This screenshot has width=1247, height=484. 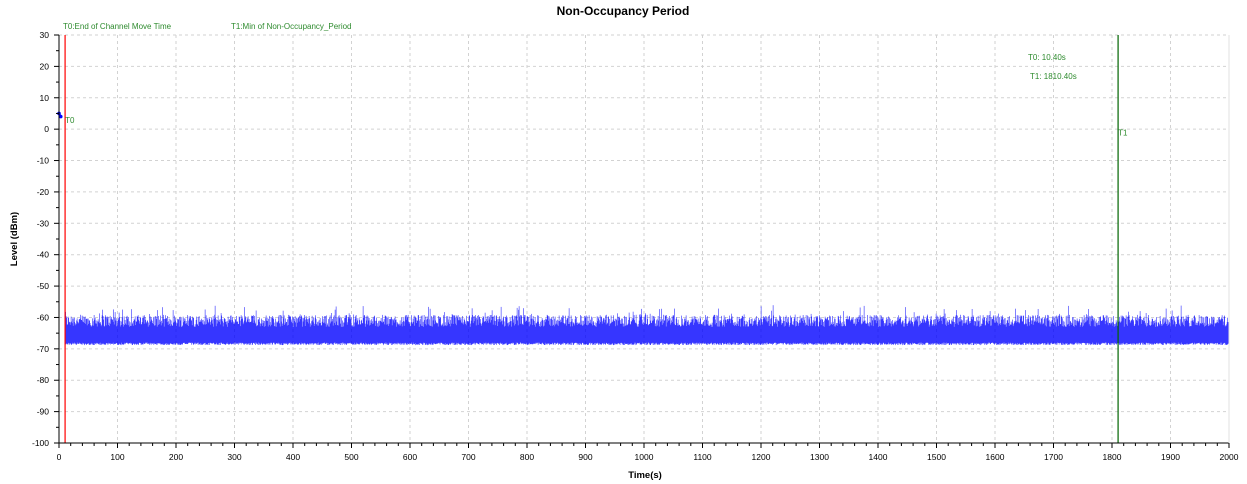 I want to click on y-tick-label: -80, so click(x=43, y=380).